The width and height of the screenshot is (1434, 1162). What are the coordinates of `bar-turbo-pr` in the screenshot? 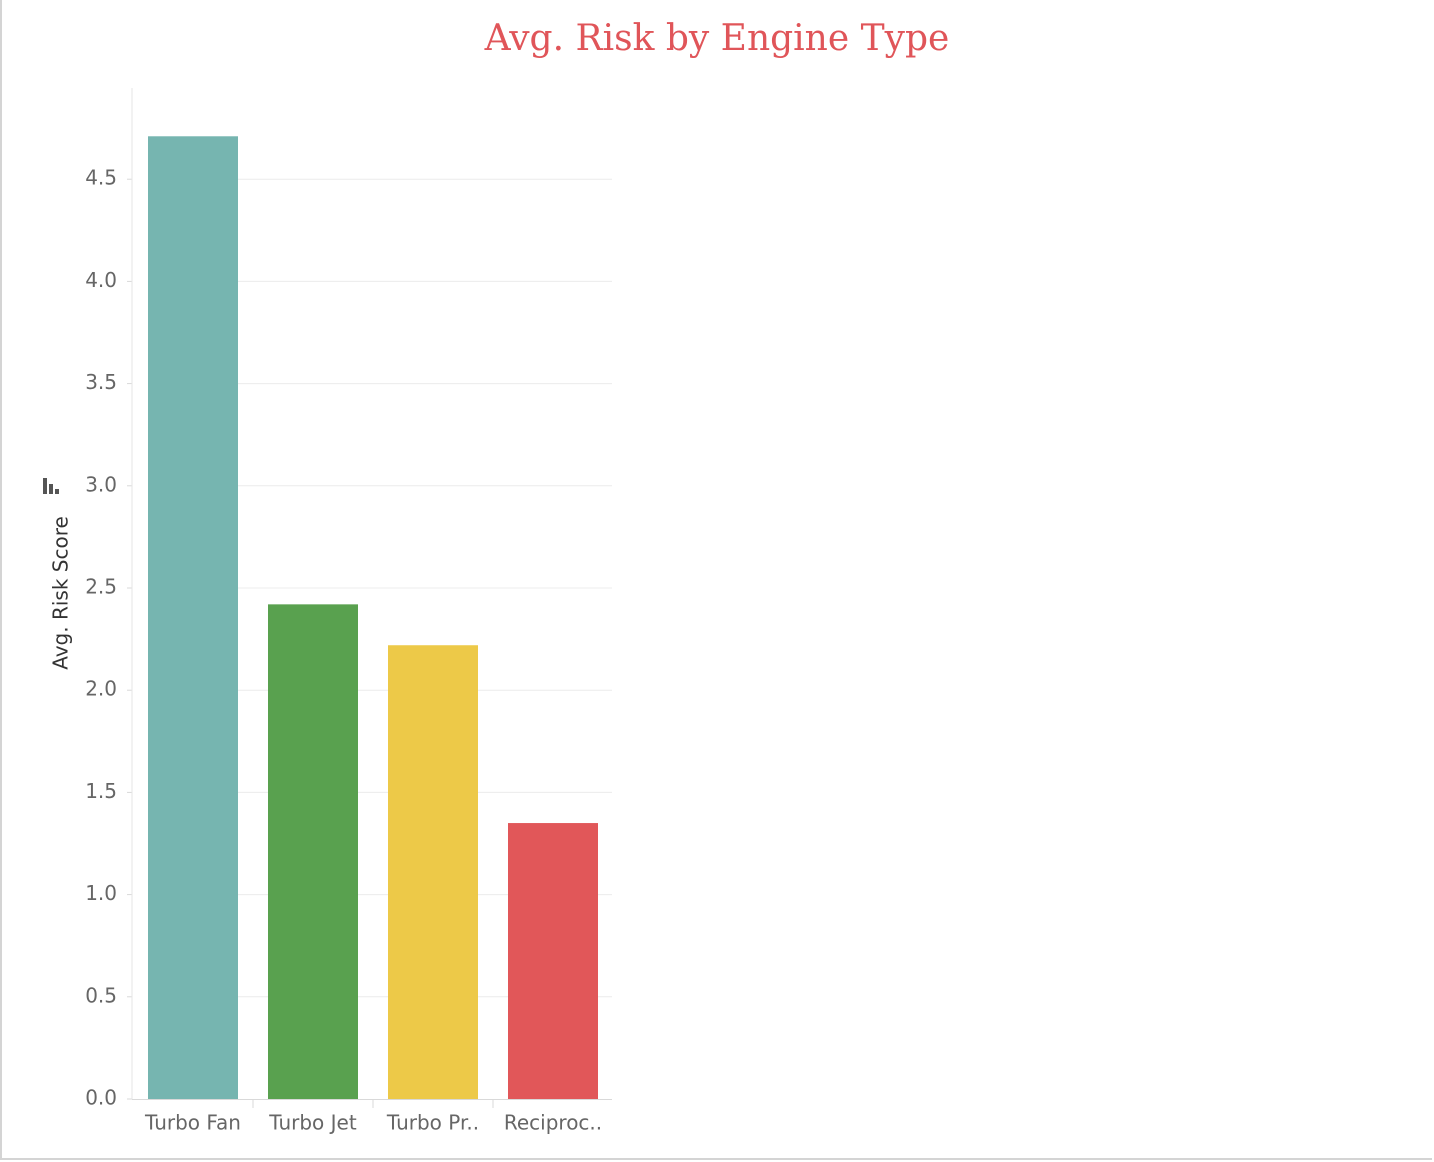 It's located at (433, 872).